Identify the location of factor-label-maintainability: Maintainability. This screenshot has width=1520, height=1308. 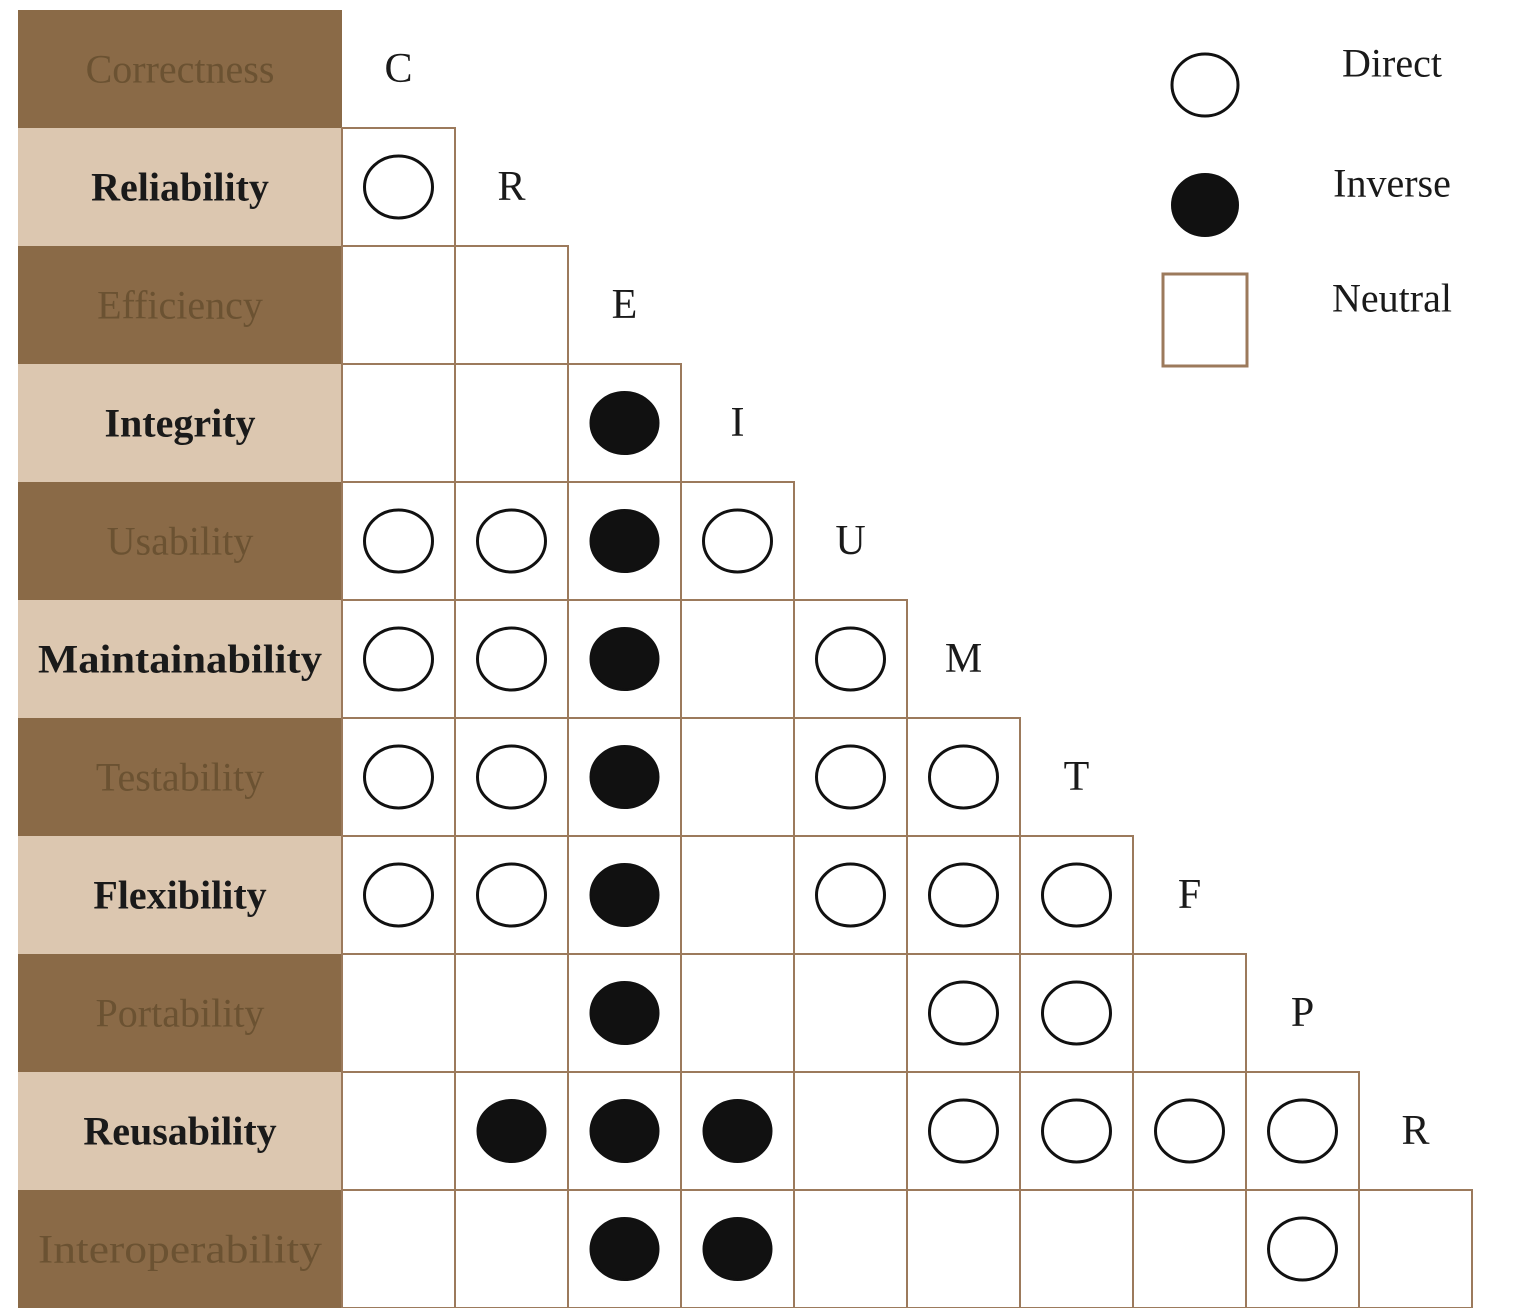
(180, 659).